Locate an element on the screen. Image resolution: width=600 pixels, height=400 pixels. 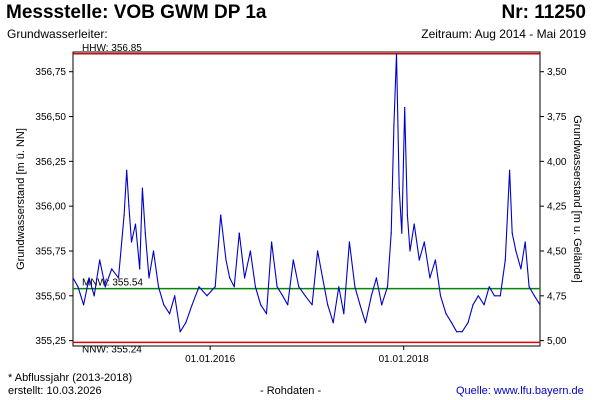
footnote: * Abflussjahr (2013-2018) is located at coordinates (70, 378).